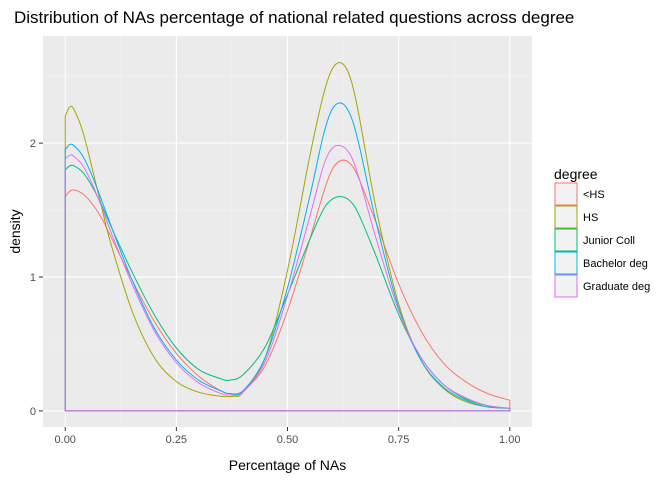 Image resolution: width=672 pixels, height=480 pixels. Describe the element at coordinates (288, 465) in the screenshot. I see `x-axis-title: Percentage of NAs` at that location.